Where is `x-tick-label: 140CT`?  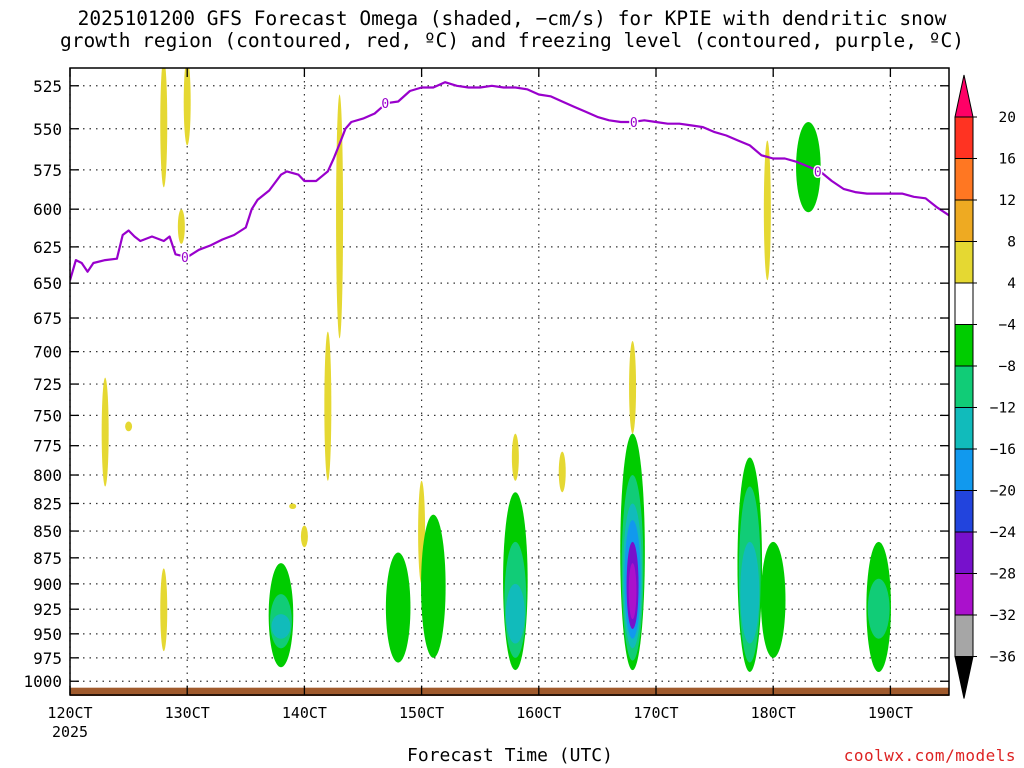
x-tick-label: 140CT is located at coordinates (304, 713).